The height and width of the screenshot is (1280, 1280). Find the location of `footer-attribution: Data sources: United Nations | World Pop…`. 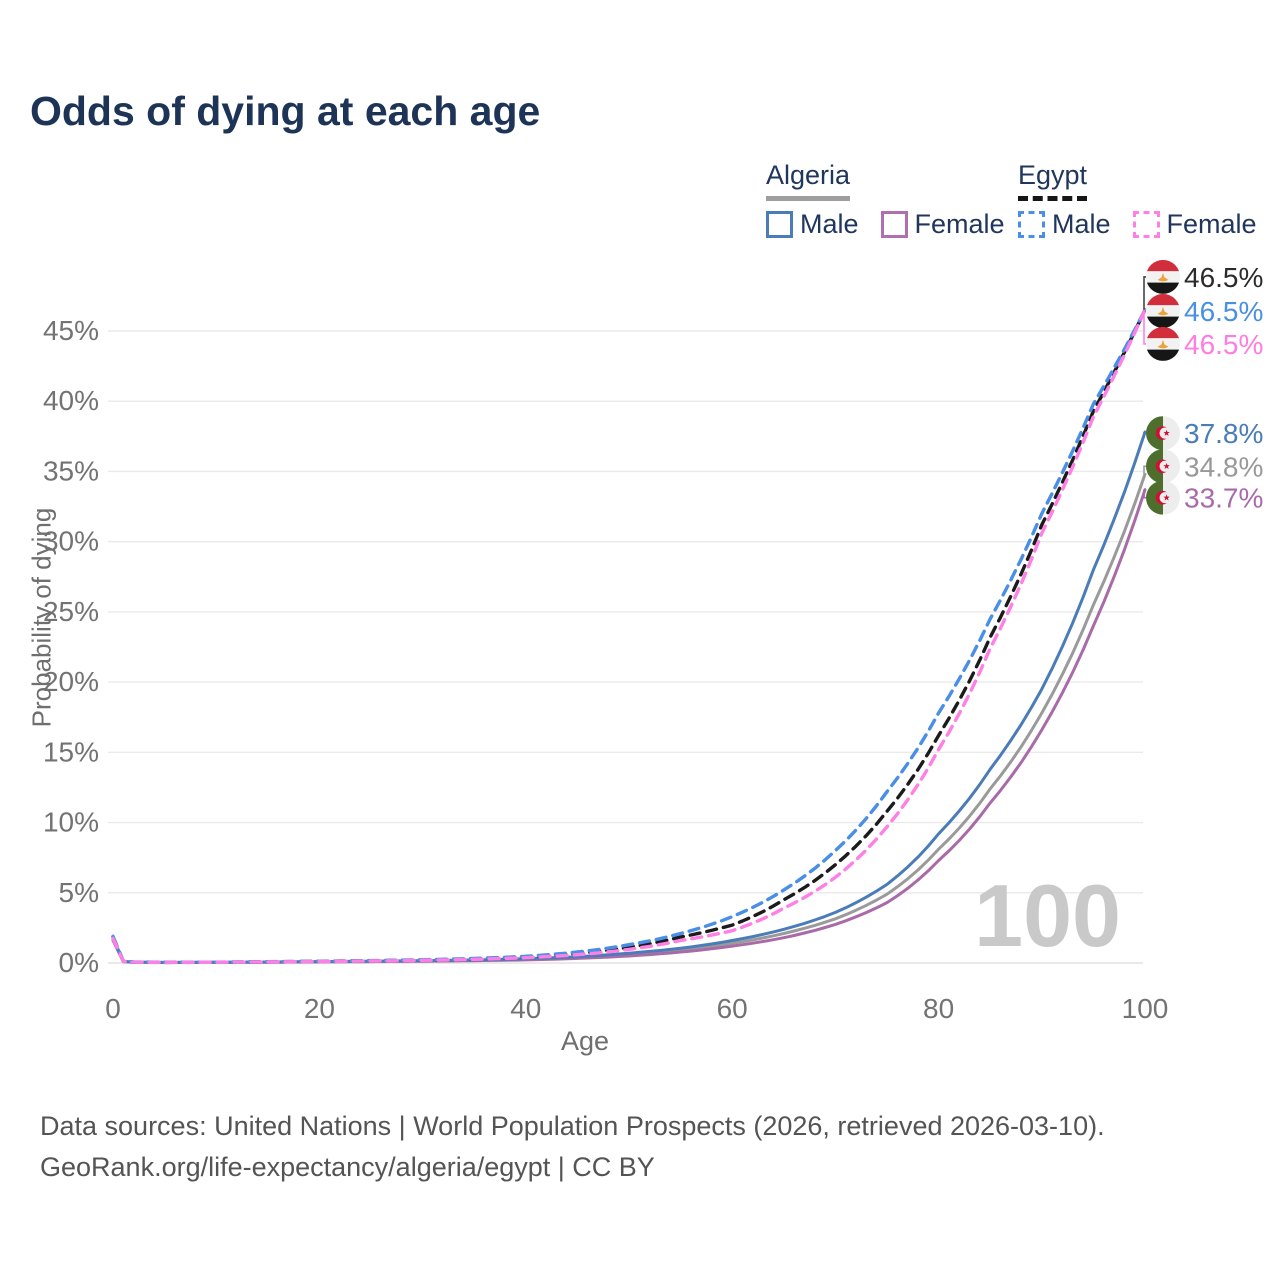

footer-attribution: Data sources: United Nations | World Pop… is located at coordinates (572, 1147).